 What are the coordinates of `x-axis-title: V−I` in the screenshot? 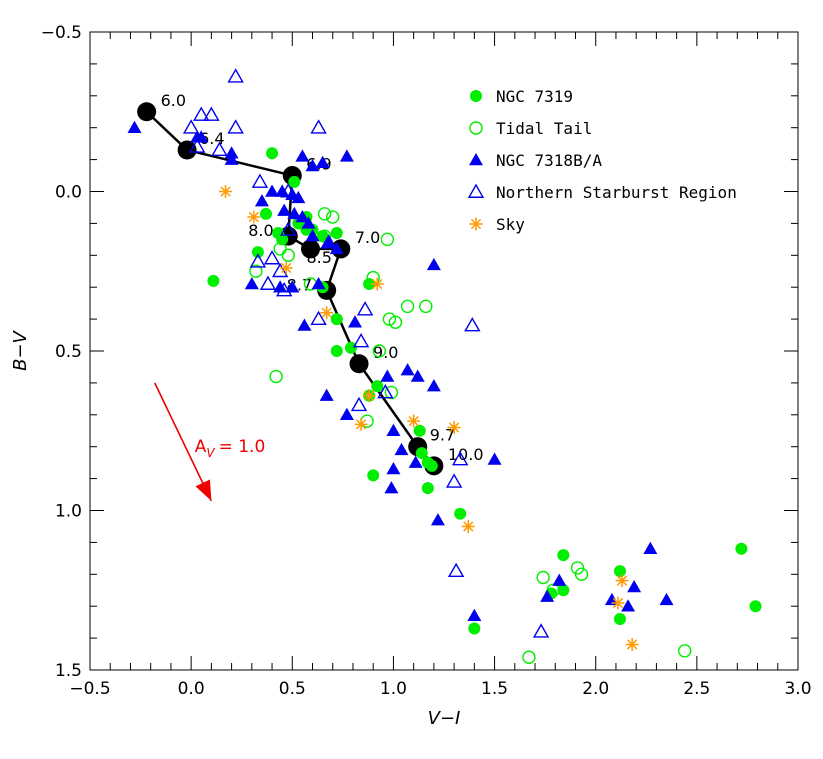 It's located at (444, 718).